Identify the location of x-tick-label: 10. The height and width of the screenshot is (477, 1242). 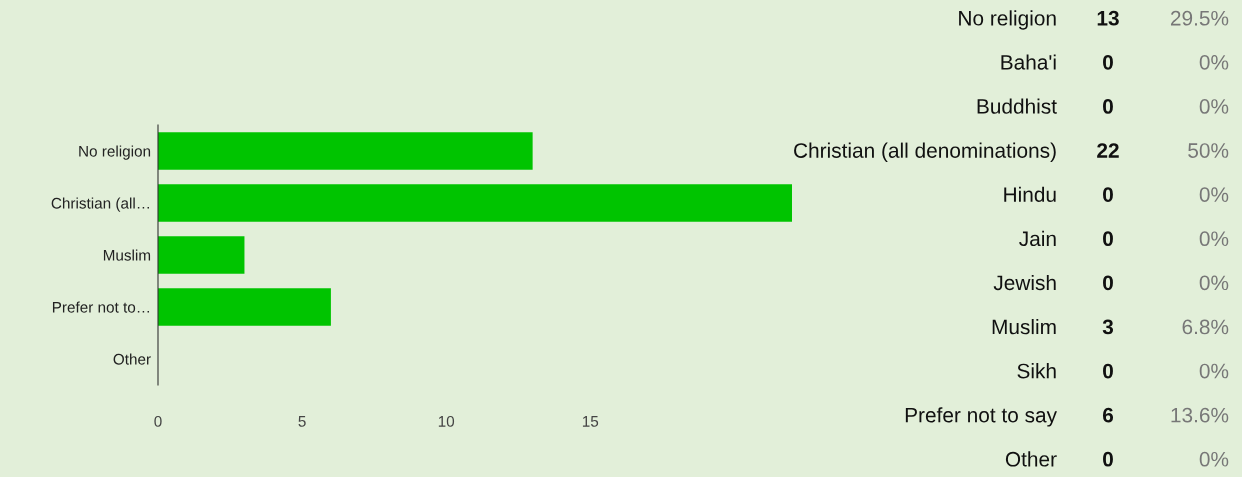
(446, 421).